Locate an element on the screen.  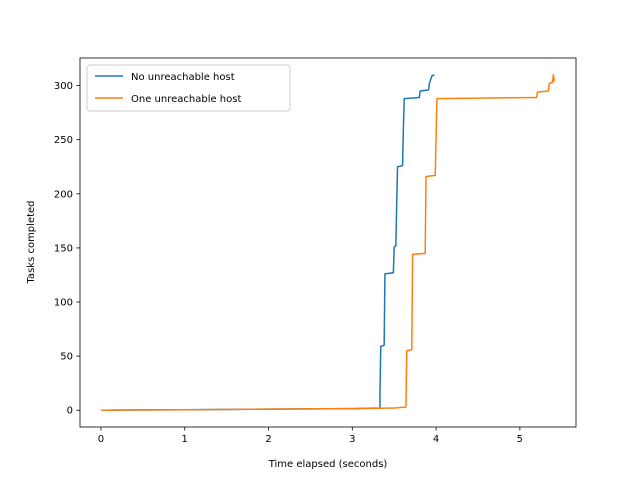
x-tick-label: 5 is located at coordinates (520, 439).